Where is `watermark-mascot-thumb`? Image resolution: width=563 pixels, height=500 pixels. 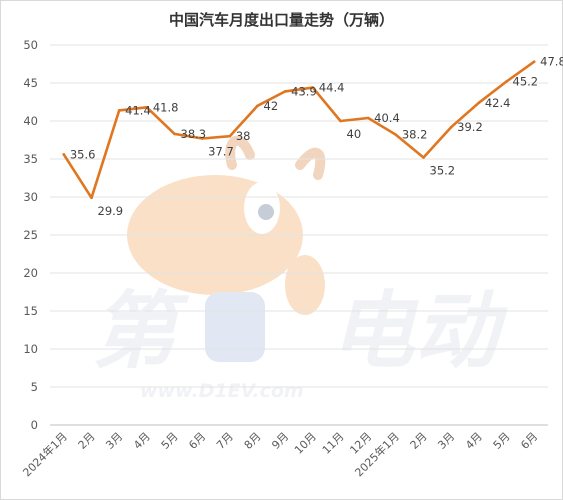
watermark-mascot-thumb is located at coordinates (305, 285).